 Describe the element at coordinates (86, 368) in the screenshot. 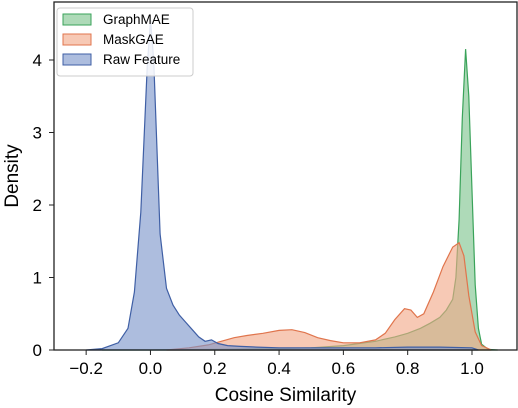

I see `x-tick-label: −0.2` at that location.